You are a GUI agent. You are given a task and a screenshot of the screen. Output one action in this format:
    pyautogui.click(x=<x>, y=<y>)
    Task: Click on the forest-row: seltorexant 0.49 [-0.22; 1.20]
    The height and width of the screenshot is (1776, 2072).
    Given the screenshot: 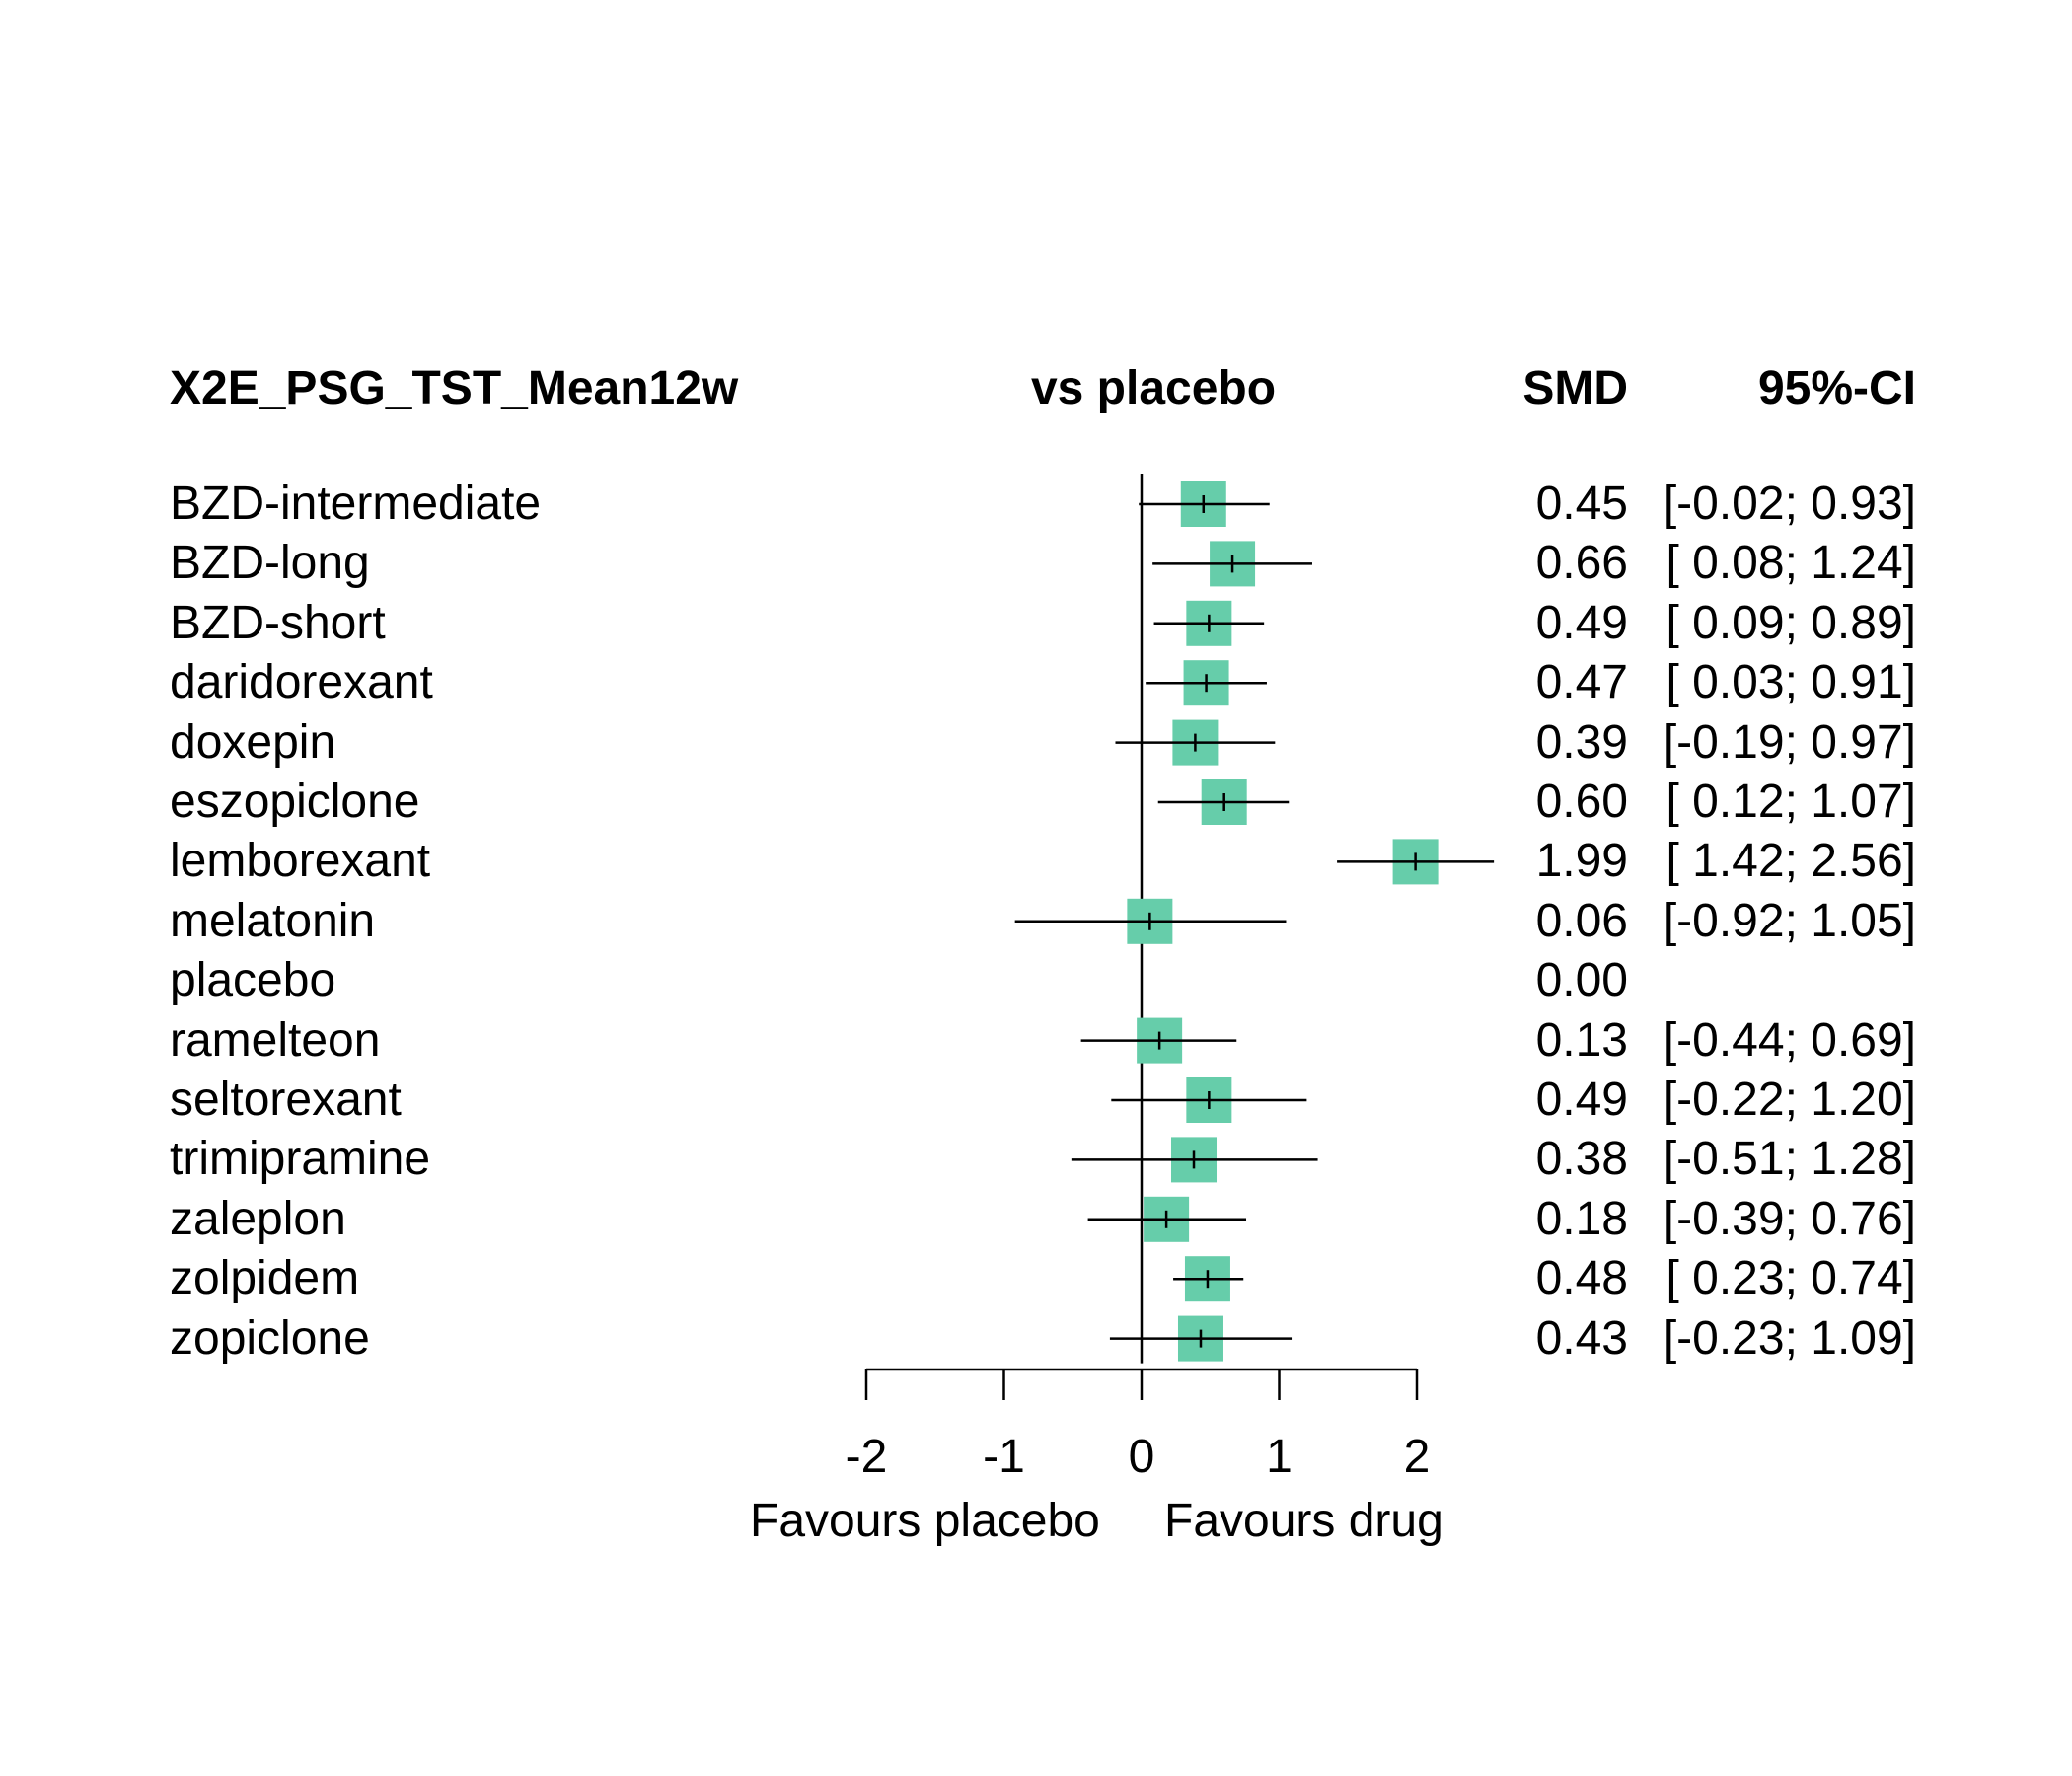 What is the action you would take?
    pyautogui.click(x=1036, y=1100)
    